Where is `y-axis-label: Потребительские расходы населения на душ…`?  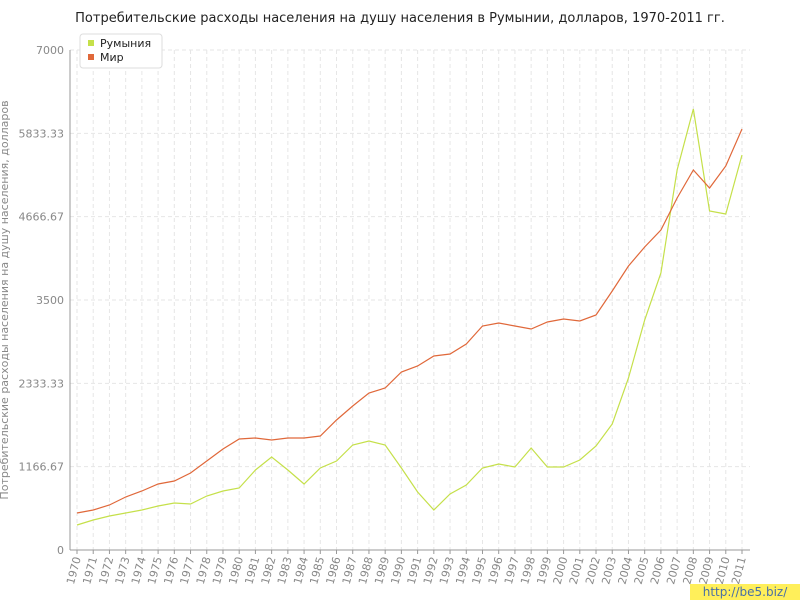
y-axis-label: Потребительские расходы населения на душ… is located at coordinates (5, 299).